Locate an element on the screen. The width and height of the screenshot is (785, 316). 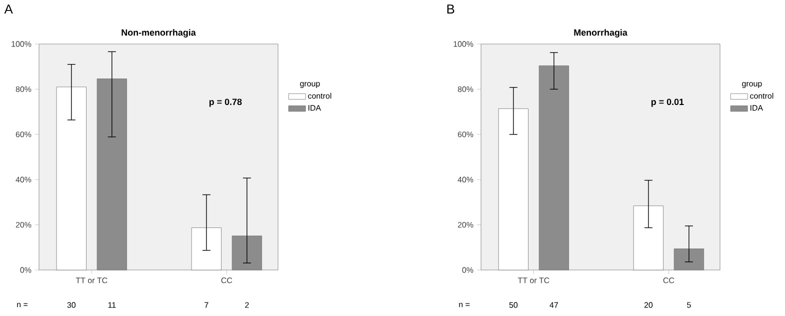
chart-title: Non-menorrhagia is located at coordinates (159, 33).